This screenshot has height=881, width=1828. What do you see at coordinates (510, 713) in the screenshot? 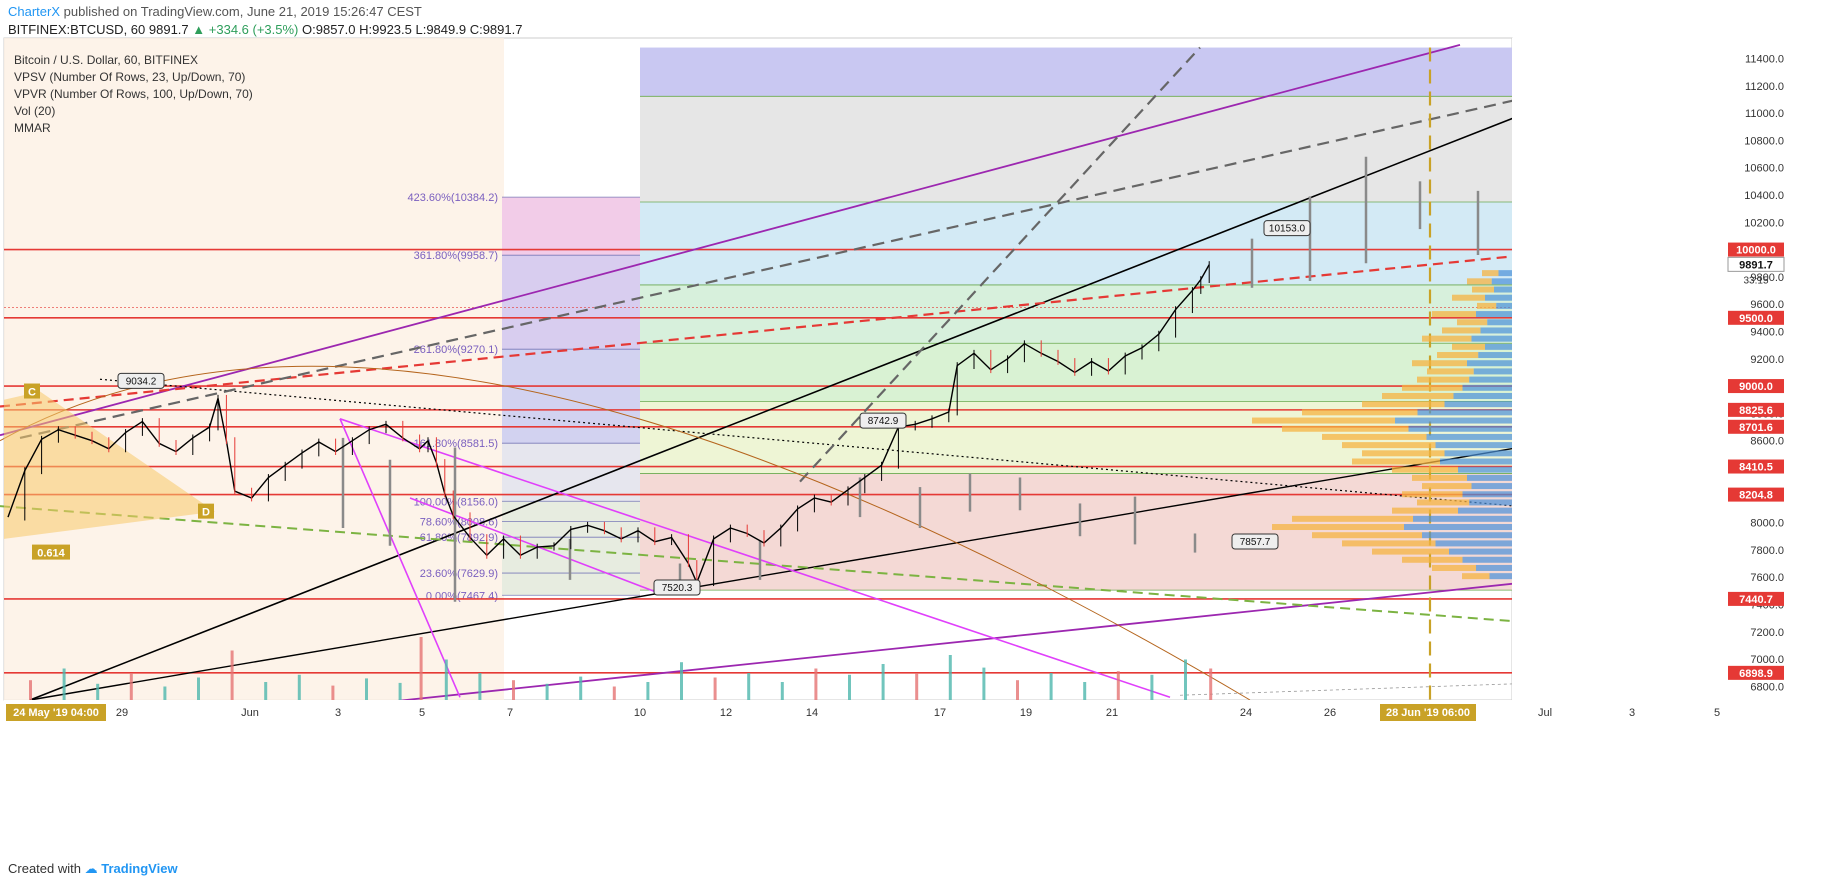
I see `time-axis-tick: 7` at bounding box center [510, 713].